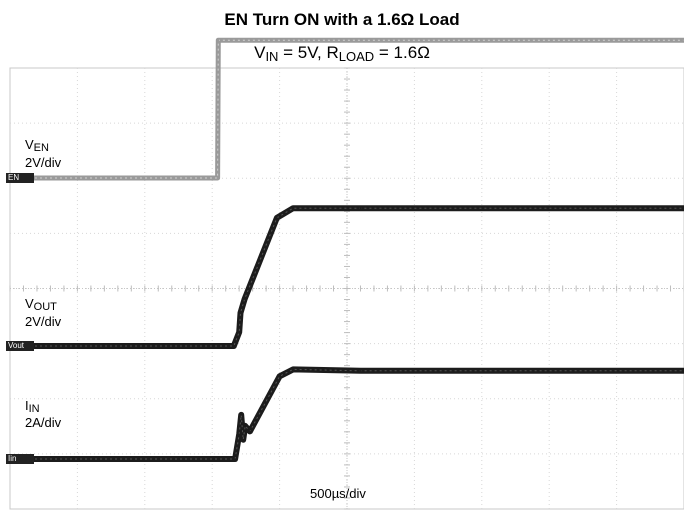 The width and height of the screenshot is (684, 510). Describe the element at coordinates (43, 422) in the screenshot. I see `channel-scale-iin: 2A/div` at that location.